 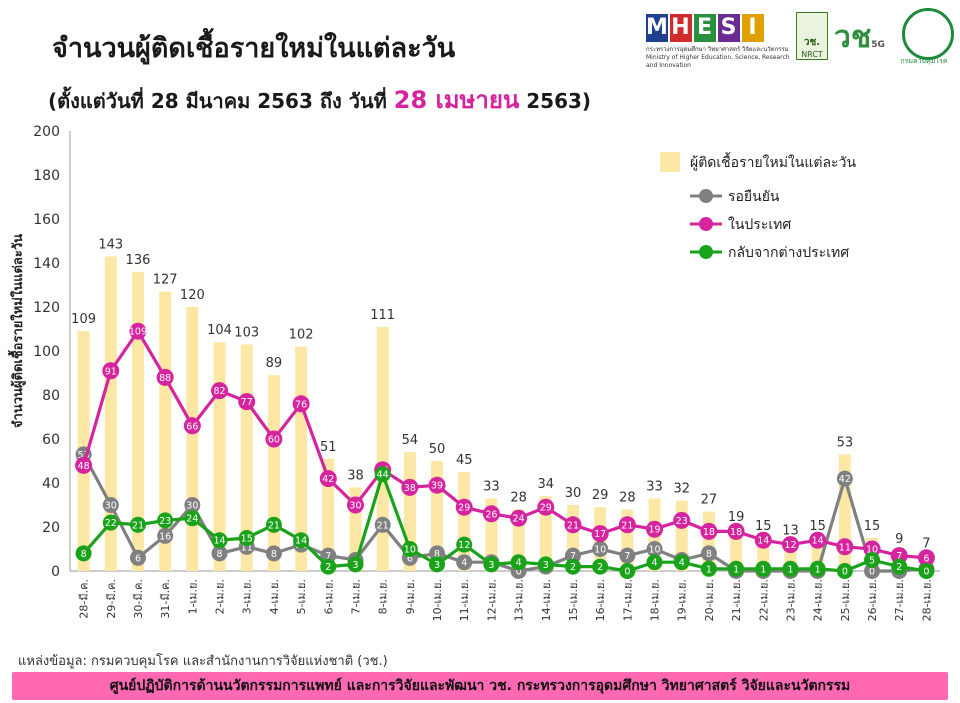 I want to click on pending-label: 6, so click(x=138, y=558).